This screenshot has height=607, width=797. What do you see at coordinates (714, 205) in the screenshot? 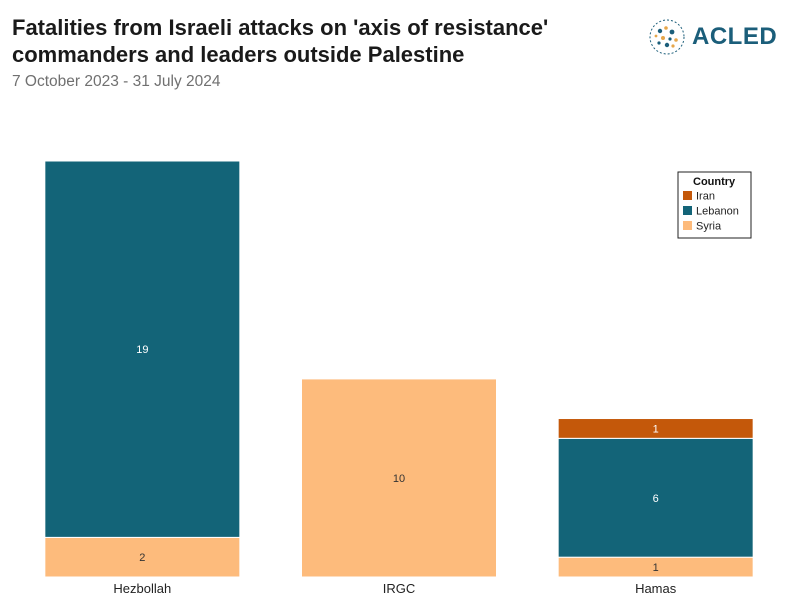
I see `legend: Country Iran Lebanon Syria` at bounding box center [714, 205].